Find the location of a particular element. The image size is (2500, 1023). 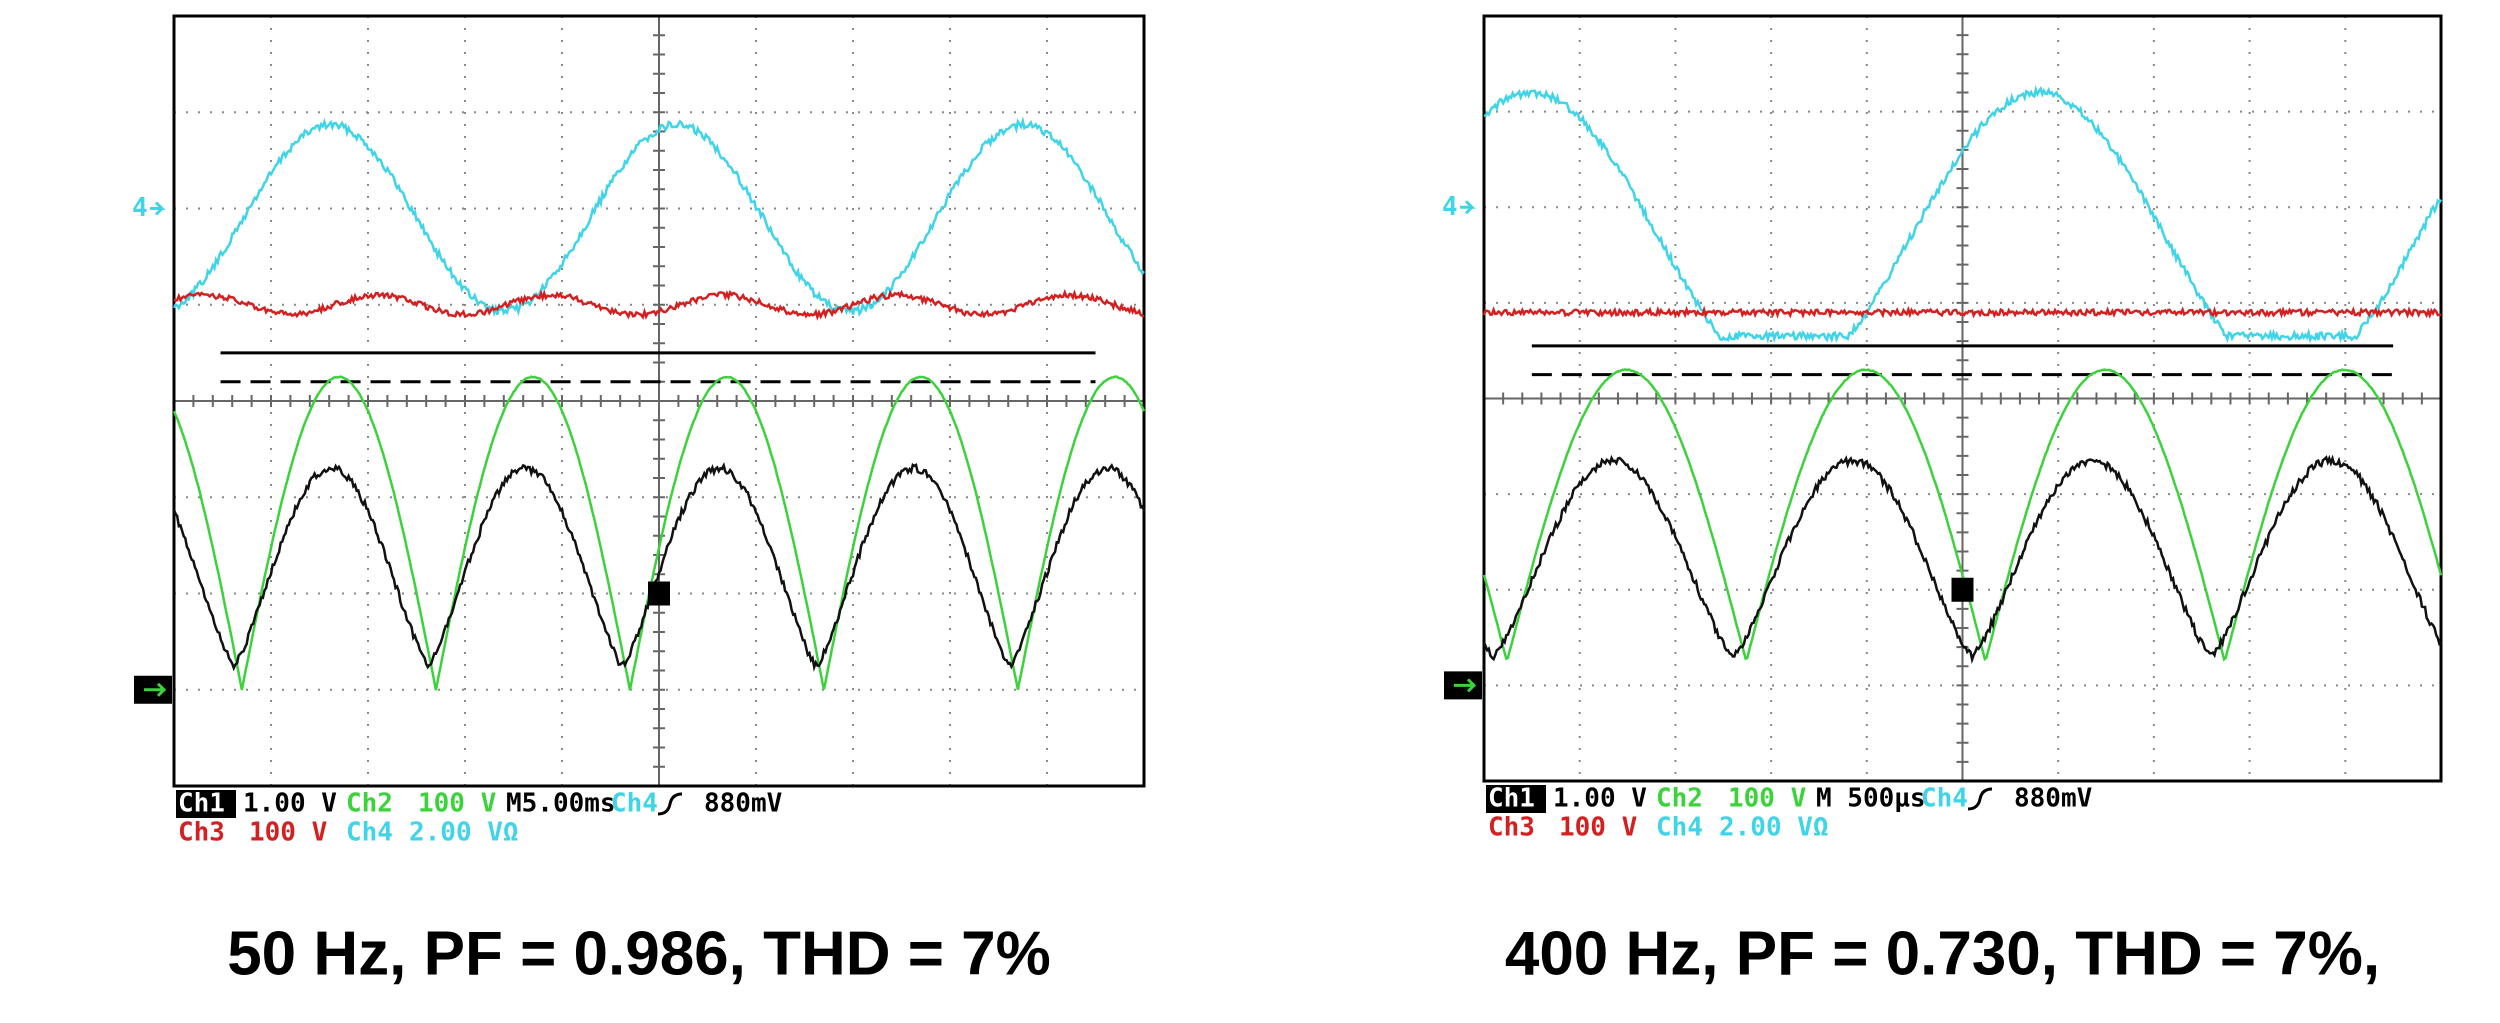

caption: 50 Hz, PF = 0.986, THD = 7% is located at coordinates (639, 953).